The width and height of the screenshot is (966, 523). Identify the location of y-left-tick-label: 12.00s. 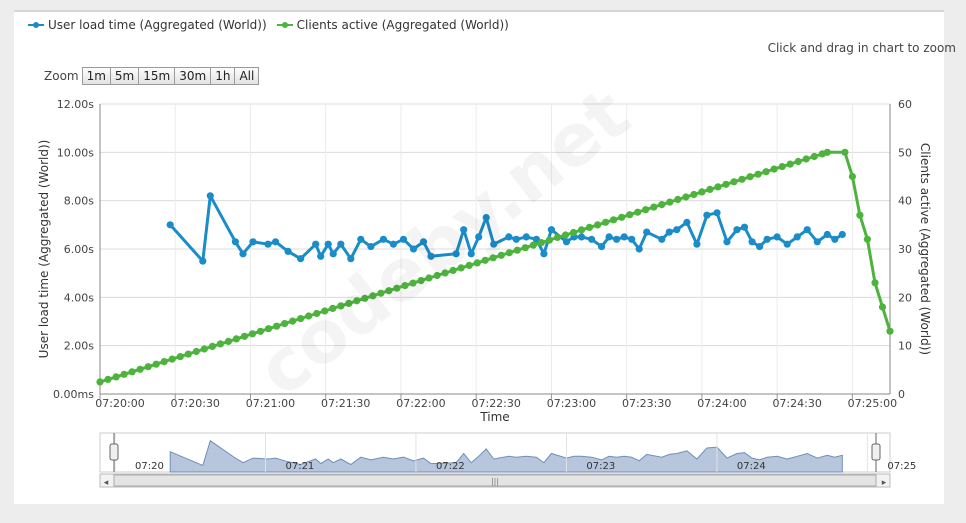
(75, 104).